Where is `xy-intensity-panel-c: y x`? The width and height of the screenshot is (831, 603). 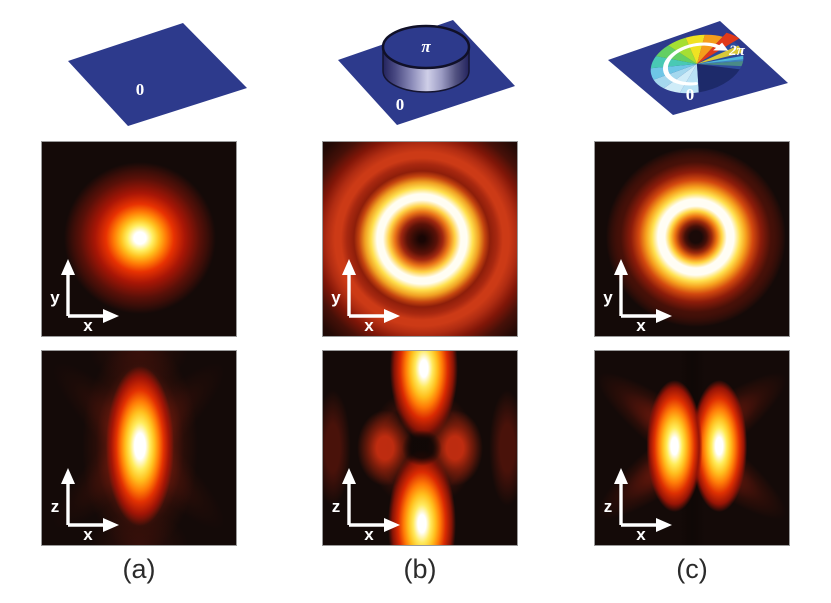 xy-intensity-panel-c: y x is located at coordinates (692, 239).